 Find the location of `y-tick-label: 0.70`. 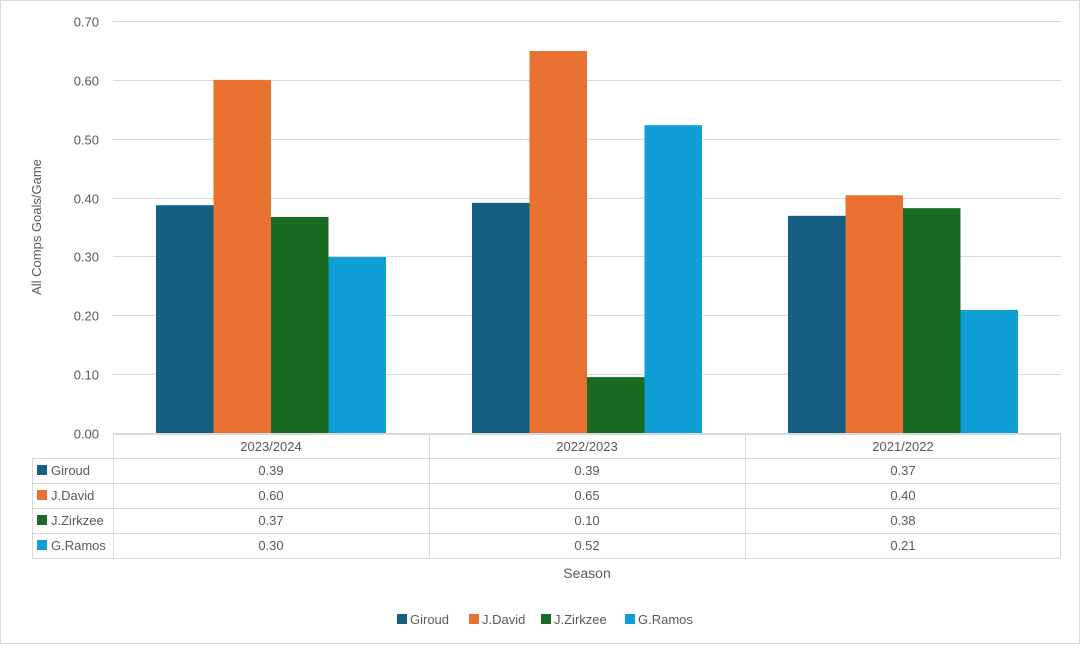

y-tick-label: 0.70 is located at coordinates (86, 22).